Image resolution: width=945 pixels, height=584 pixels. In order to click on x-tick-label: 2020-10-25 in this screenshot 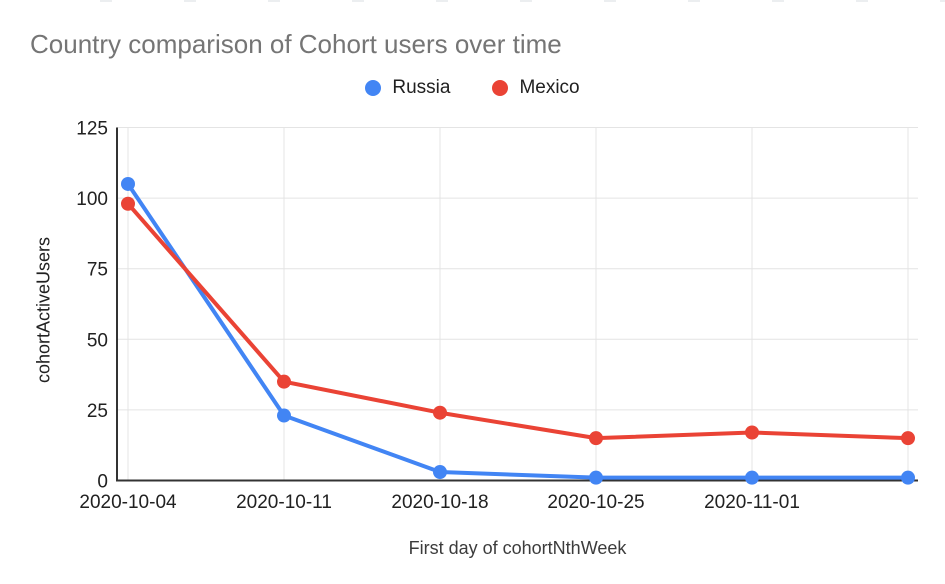, I will do `click(595, 502)`.